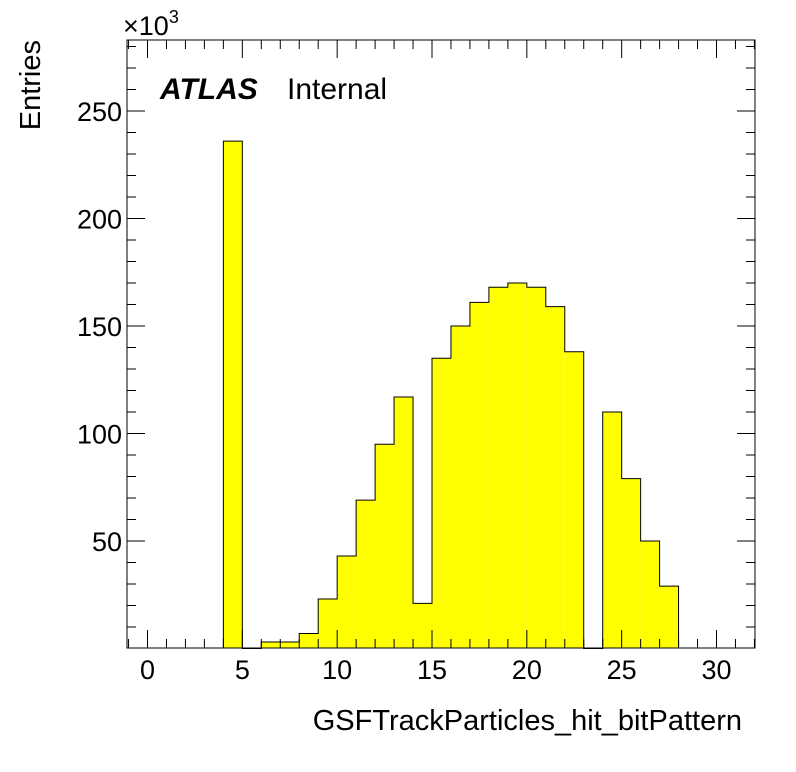 This screenshot has width=796, height=772. I want to click on x-tick-label: 20, so click(527, 670).